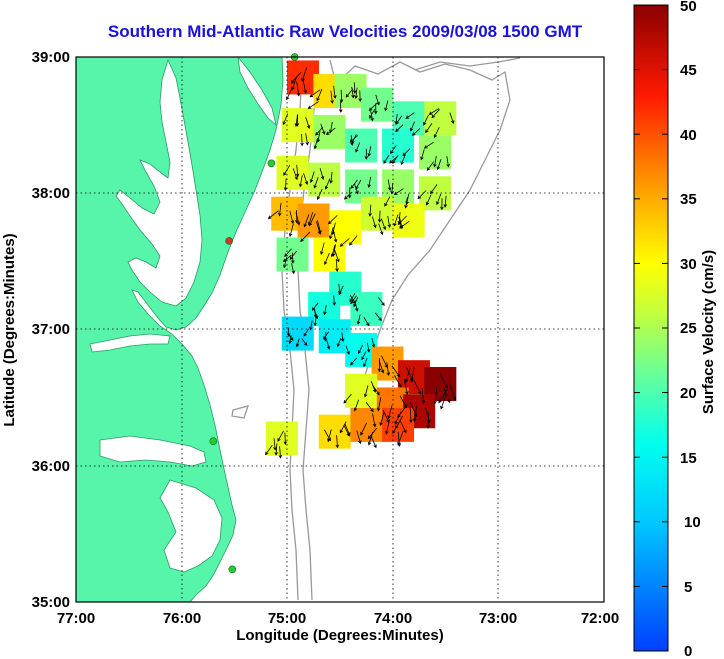 This screenshot has height=659, width=724. Describe the element at coordinates (393, 618) in the screenshot. I see `x-tick-label: 74:00` at that location.